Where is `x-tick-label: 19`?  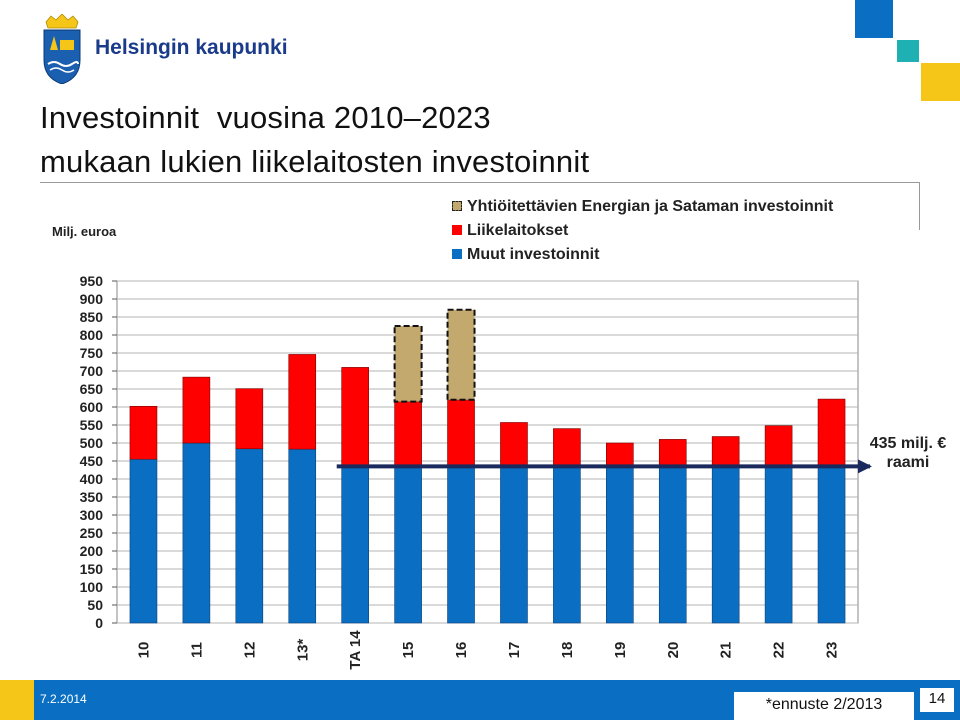
x-tick-label: 19 is located at coordinates (620, 650).